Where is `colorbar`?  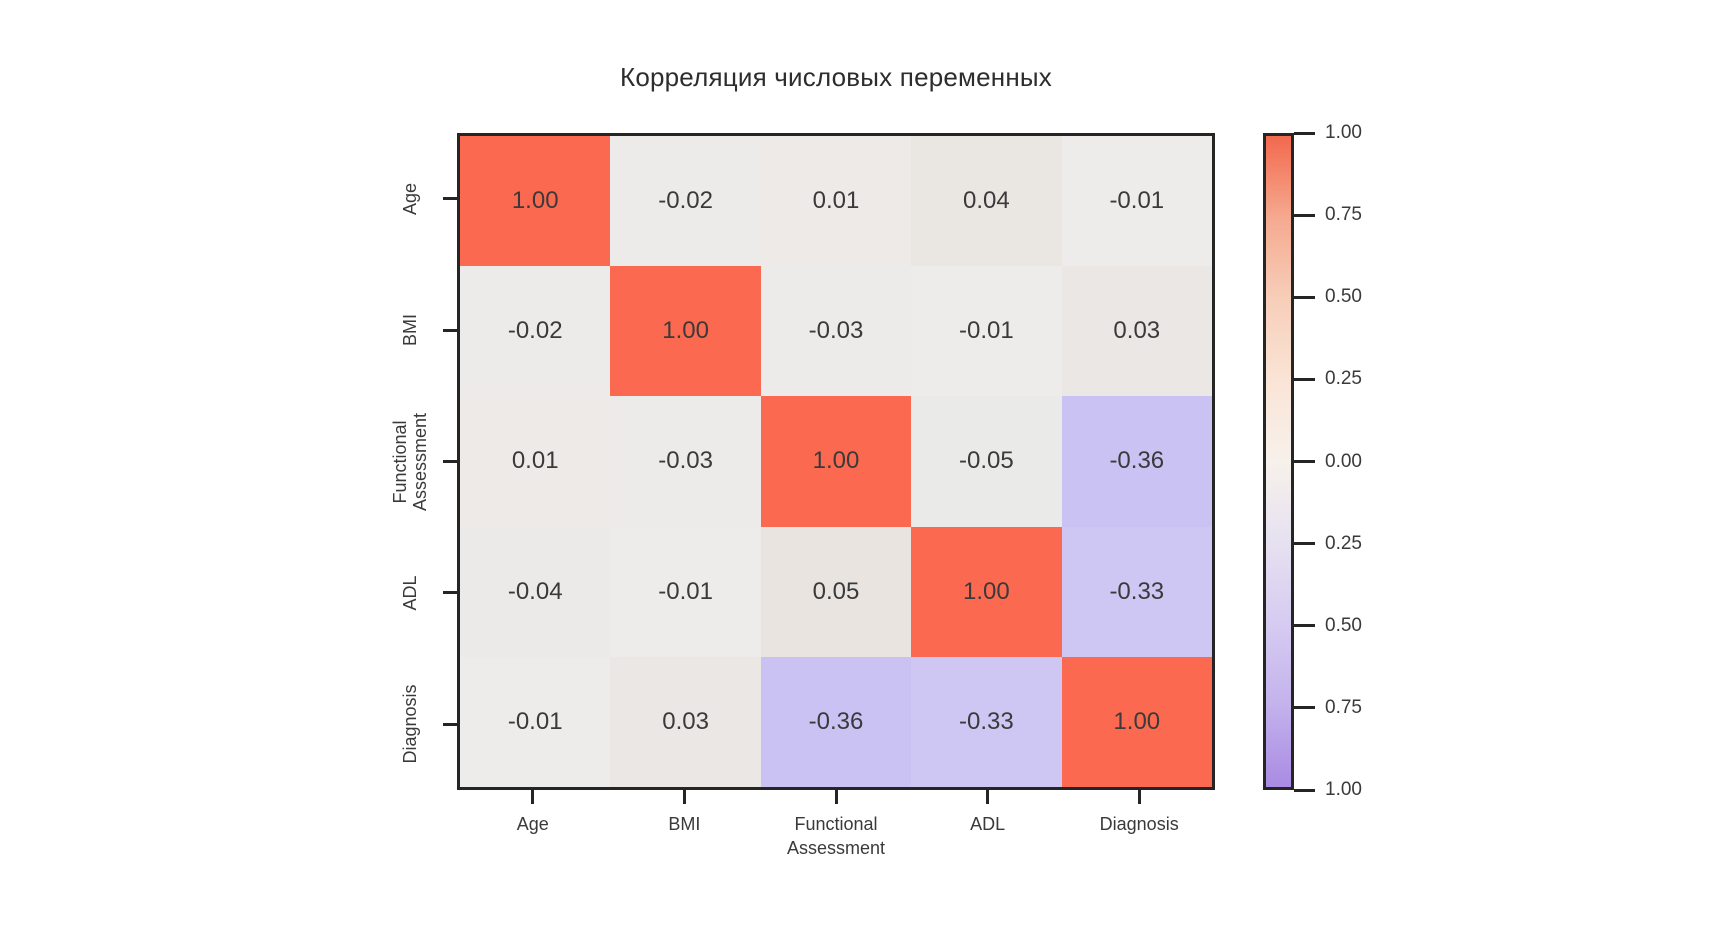
colorbar is located at coordinates (1278, 461).